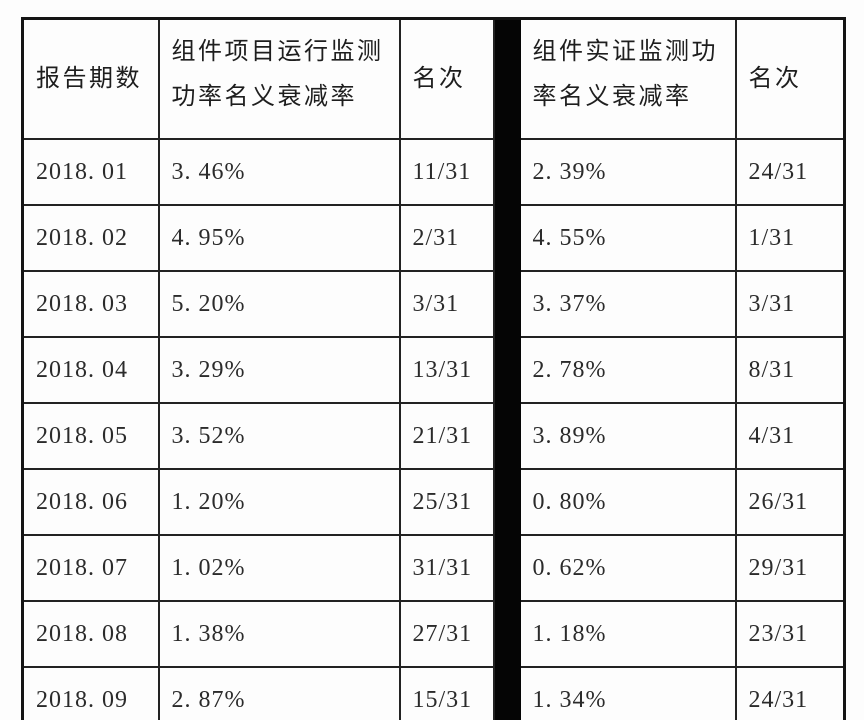  I want to click on period-cell: 2018. 09, so click(90, 693).